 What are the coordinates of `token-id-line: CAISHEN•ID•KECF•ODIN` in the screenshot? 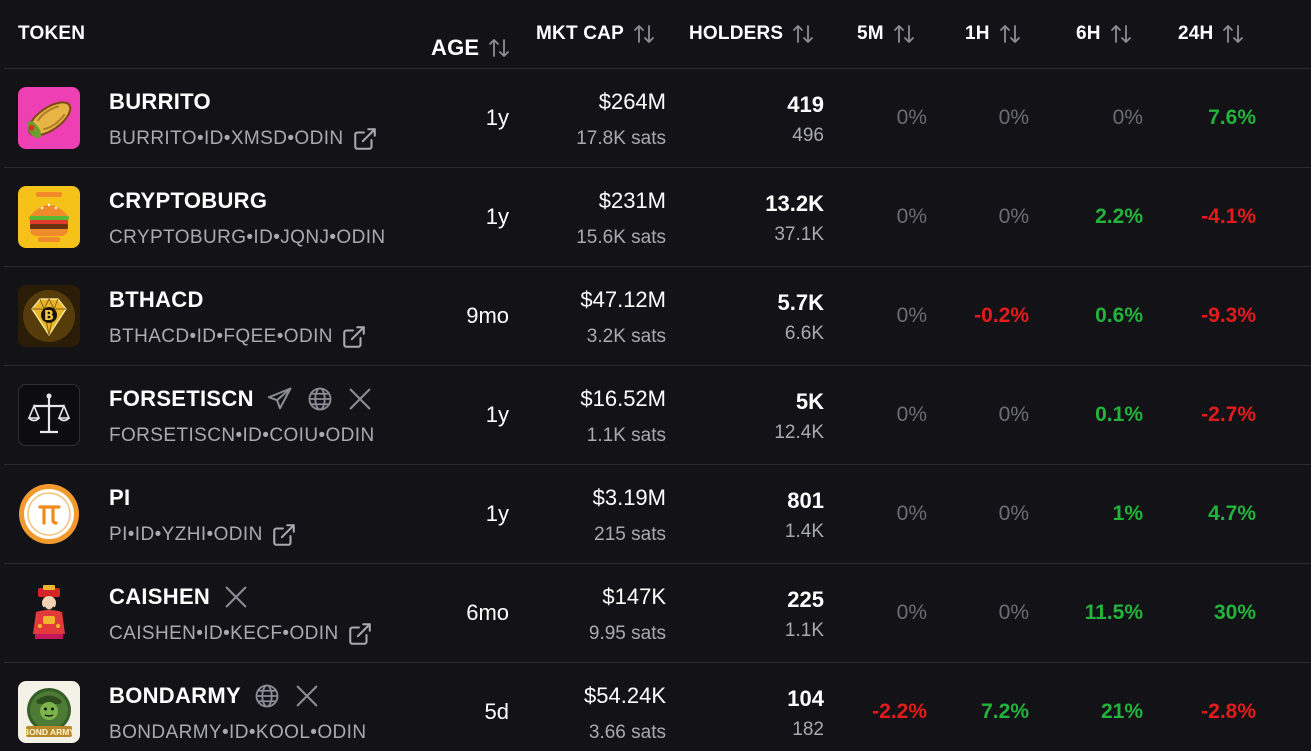 It's located at (241, 634).